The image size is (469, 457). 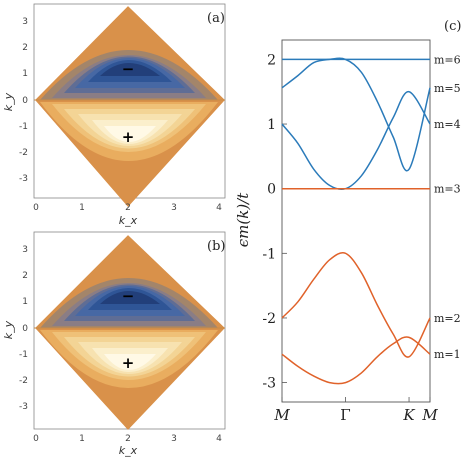 I want to click on band-line-m1, so click(x=356, y=360).